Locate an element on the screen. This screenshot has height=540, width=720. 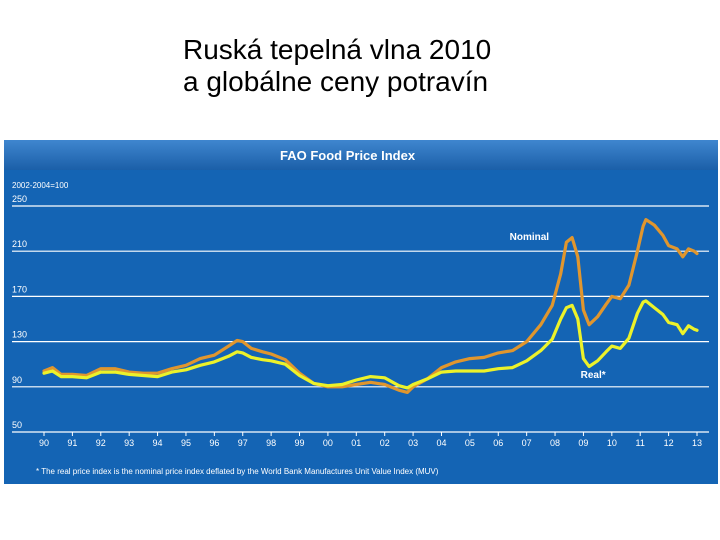
x-tick-label: 97 is located at coordinates (243, 443).